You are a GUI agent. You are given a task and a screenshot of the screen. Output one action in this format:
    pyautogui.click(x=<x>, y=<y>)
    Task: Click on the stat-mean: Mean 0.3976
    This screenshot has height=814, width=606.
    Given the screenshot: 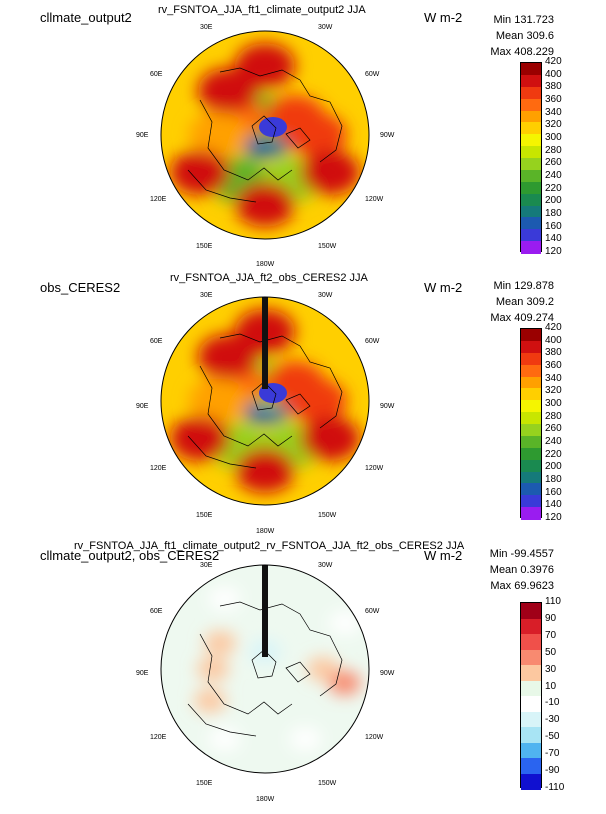 What is the action you would take?
    pyautogui.click(x=521, y=570)
    